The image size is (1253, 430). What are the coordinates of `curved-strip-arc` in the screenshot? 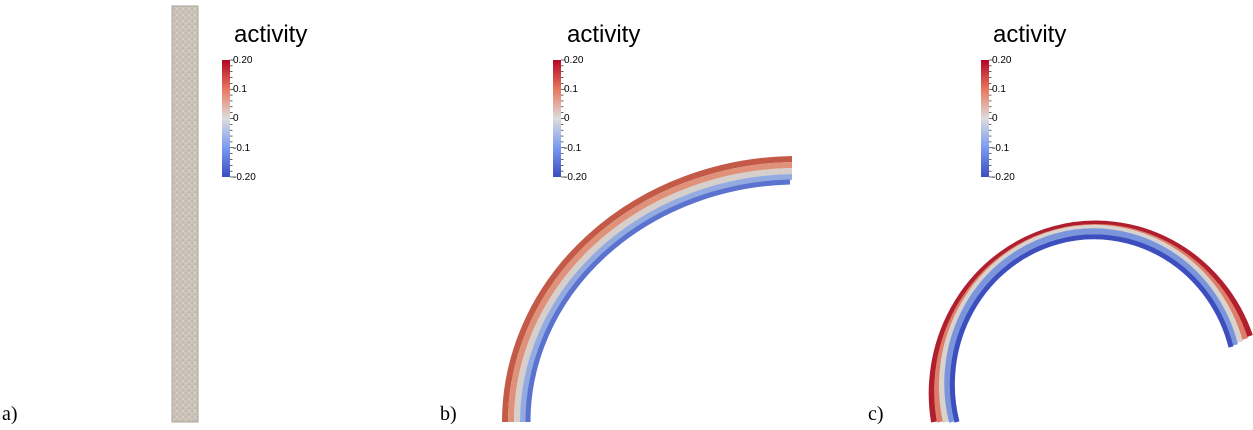 It's located at (1090, 321).